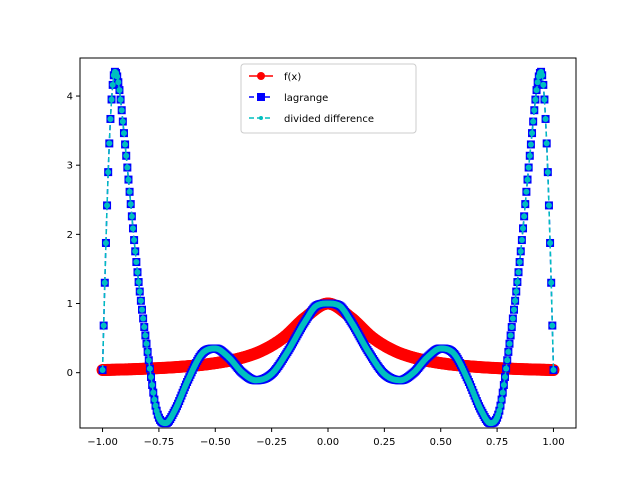 Image resolution: width=640 pixels, height=480 pixels. I want to click on x-tick-label: 0.25, so click(384, 442).